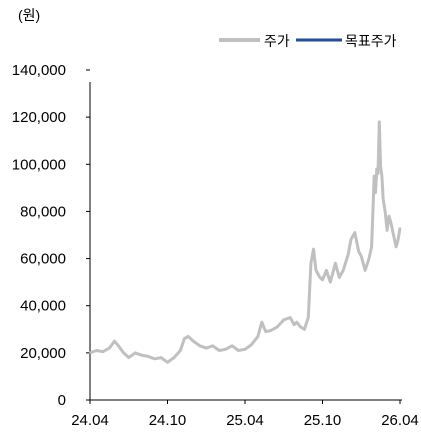 The height and width of the screenshot is (440, 421). Describe the element at coordinates (43, 306) in the screenshot. I see `y-tick-label: 40,000` at that location.